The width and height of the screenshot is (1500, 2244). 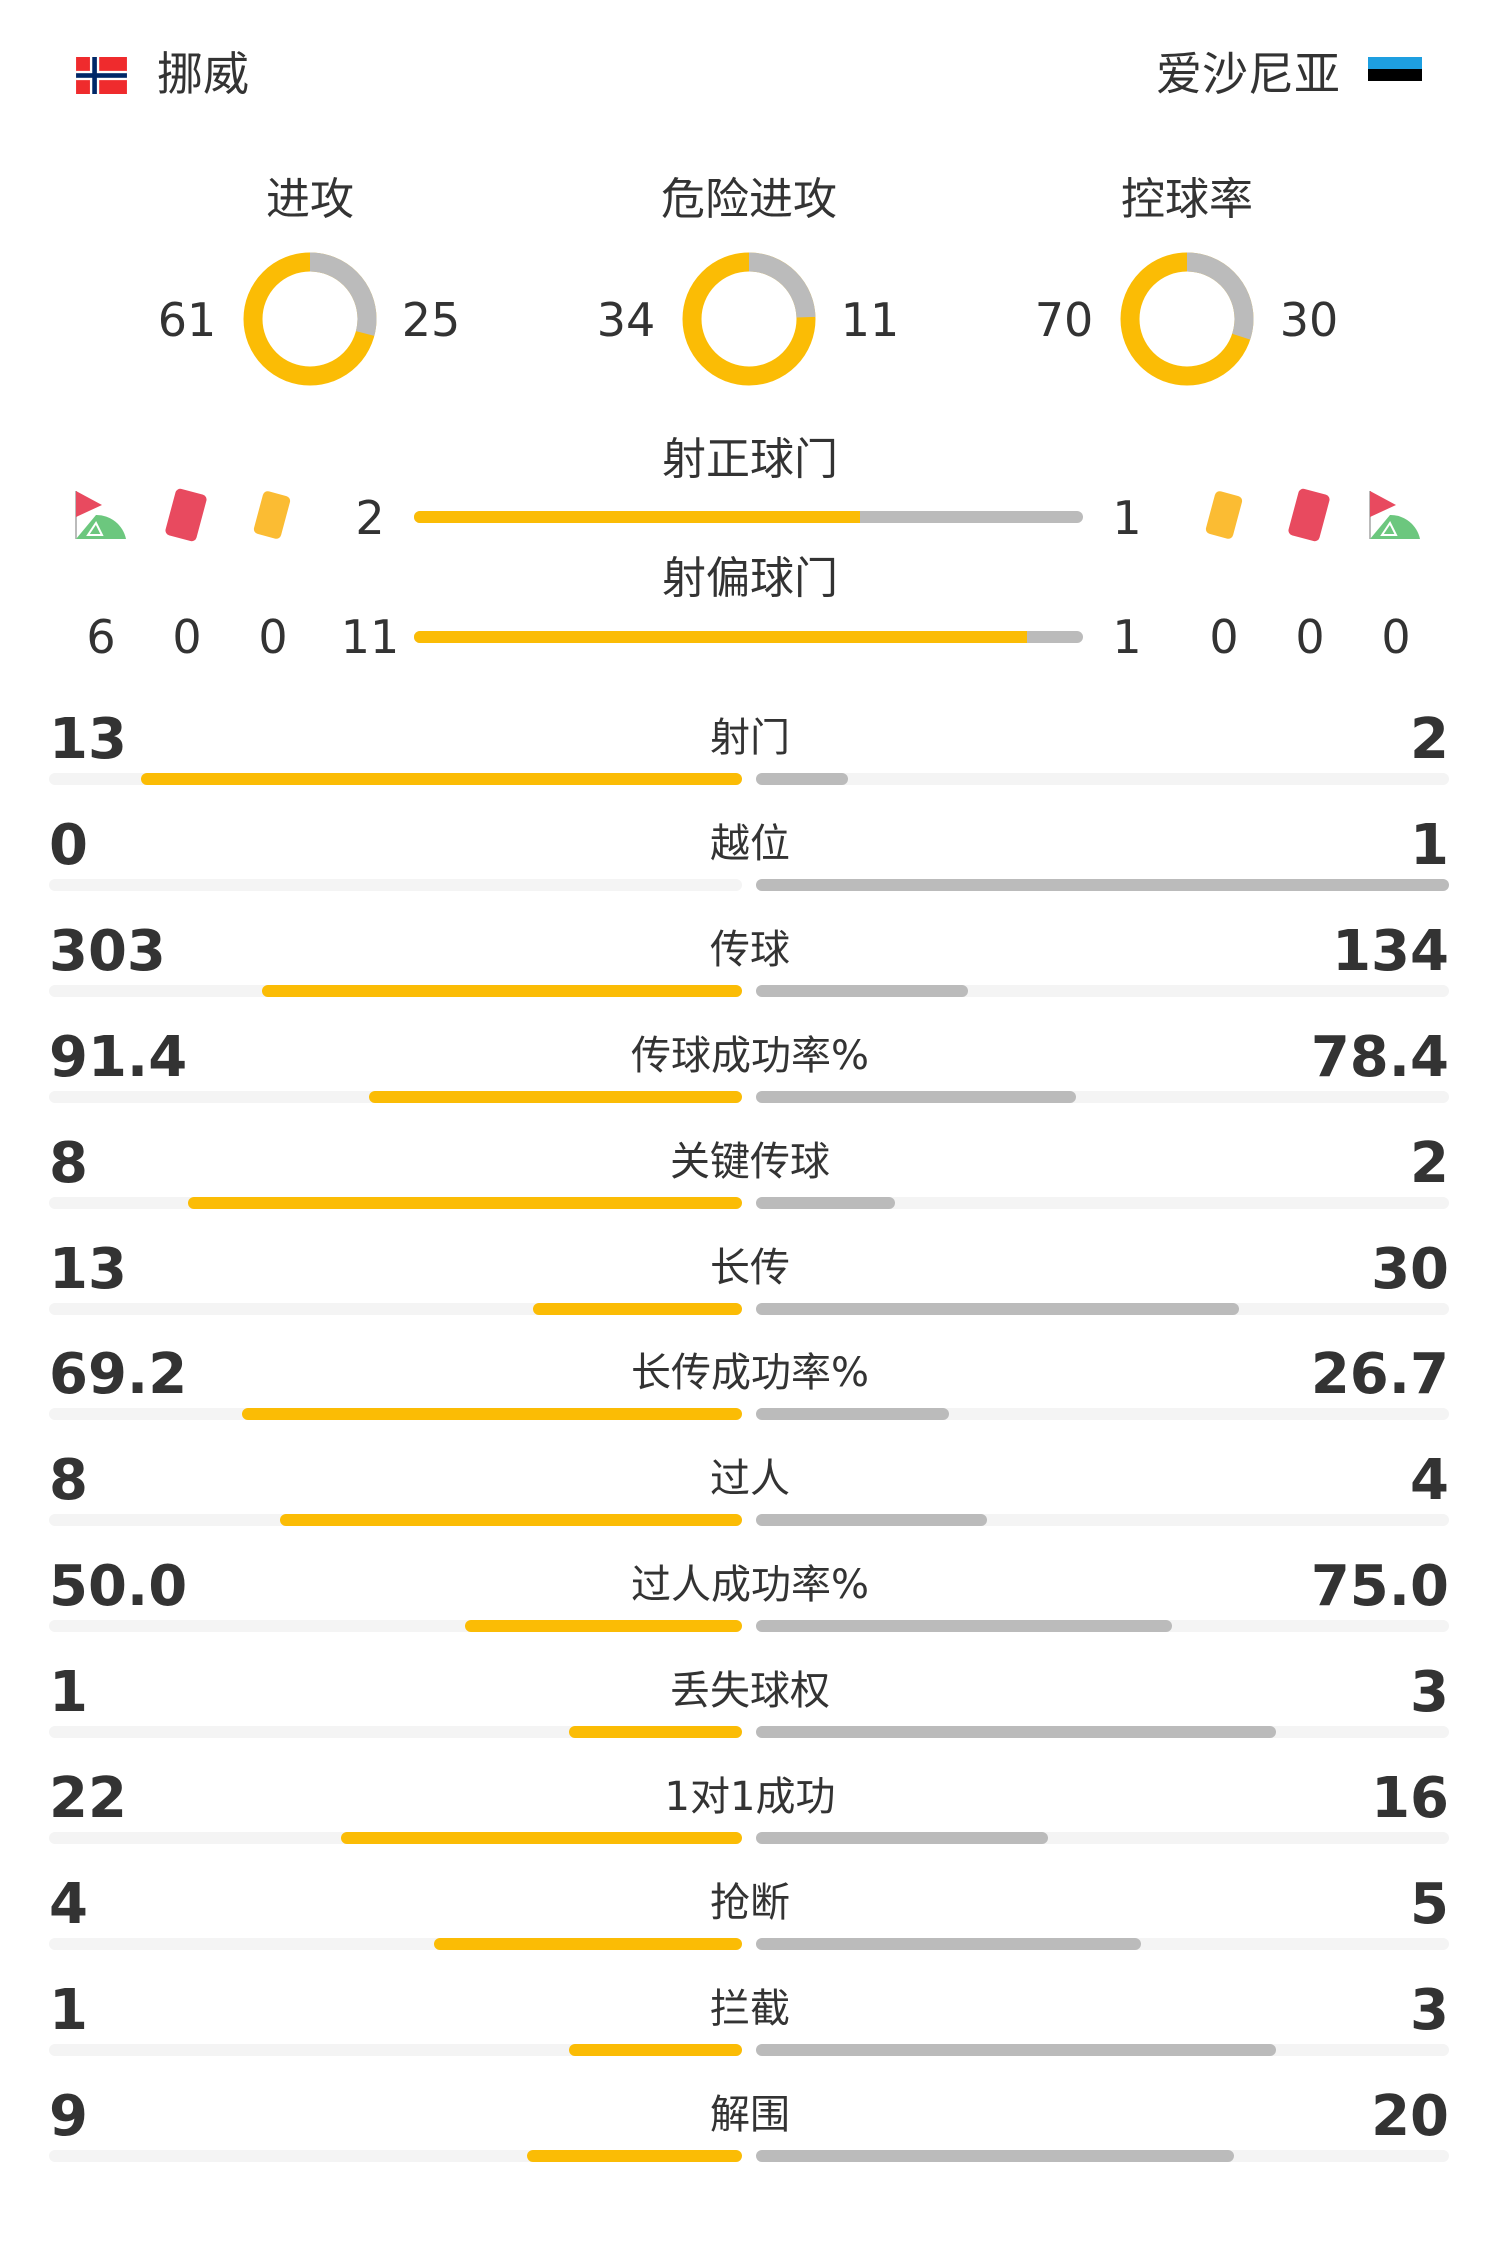 What do you see at coordinates (1395, 75) in the screenshot?
I see `estonia-flag-icon` at bounding box center [1395, 75].